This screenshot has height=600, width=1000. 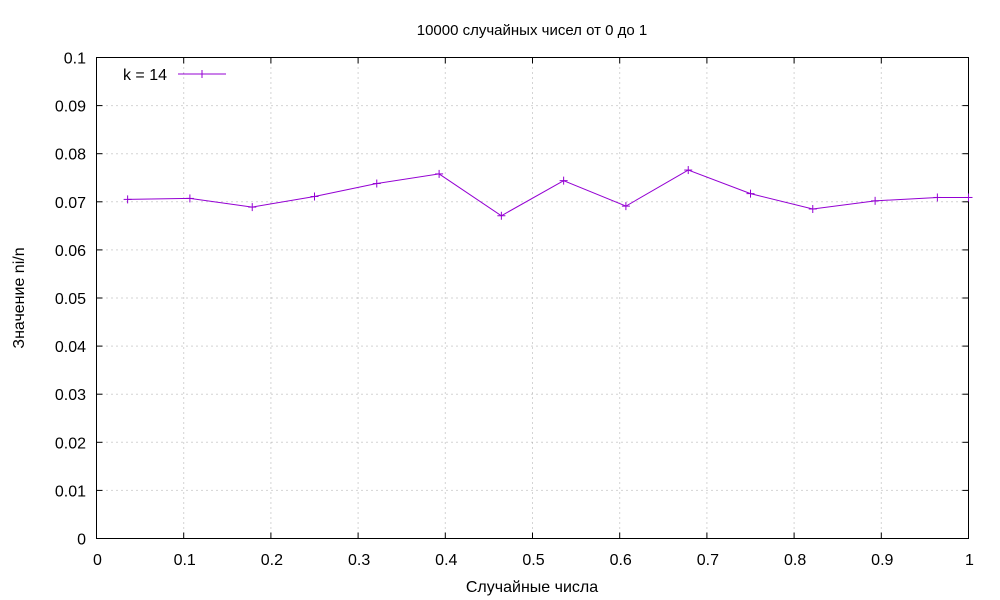 I want to click on series-line, so click(x=548, y=193).